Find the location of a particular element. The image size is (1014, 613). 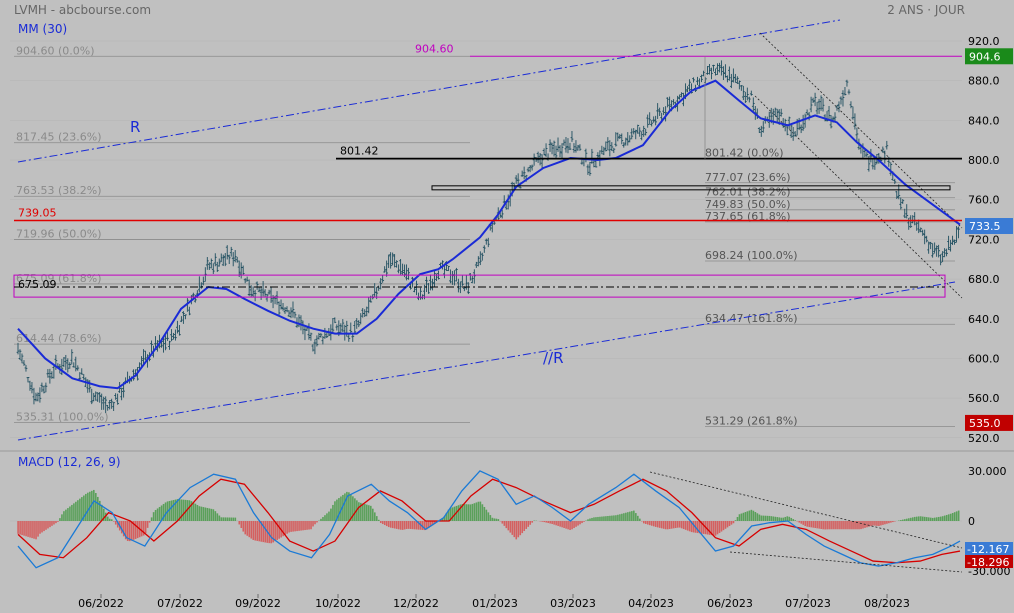

level-739-label: 739.05 is located at coordinates (37, 213).